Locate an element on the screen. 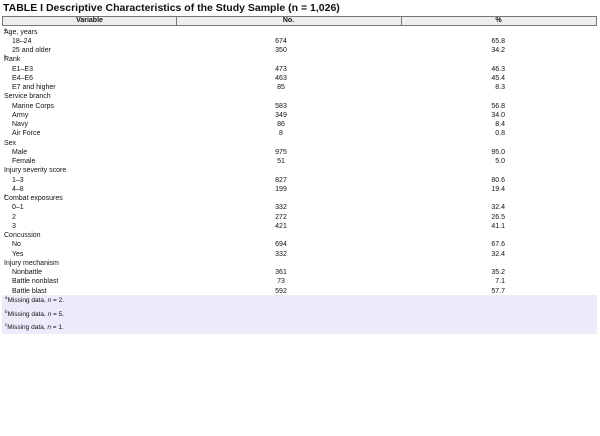 This screenshot has height=436, width=600. percent: 56.8 is located at coordinates (498, 106).